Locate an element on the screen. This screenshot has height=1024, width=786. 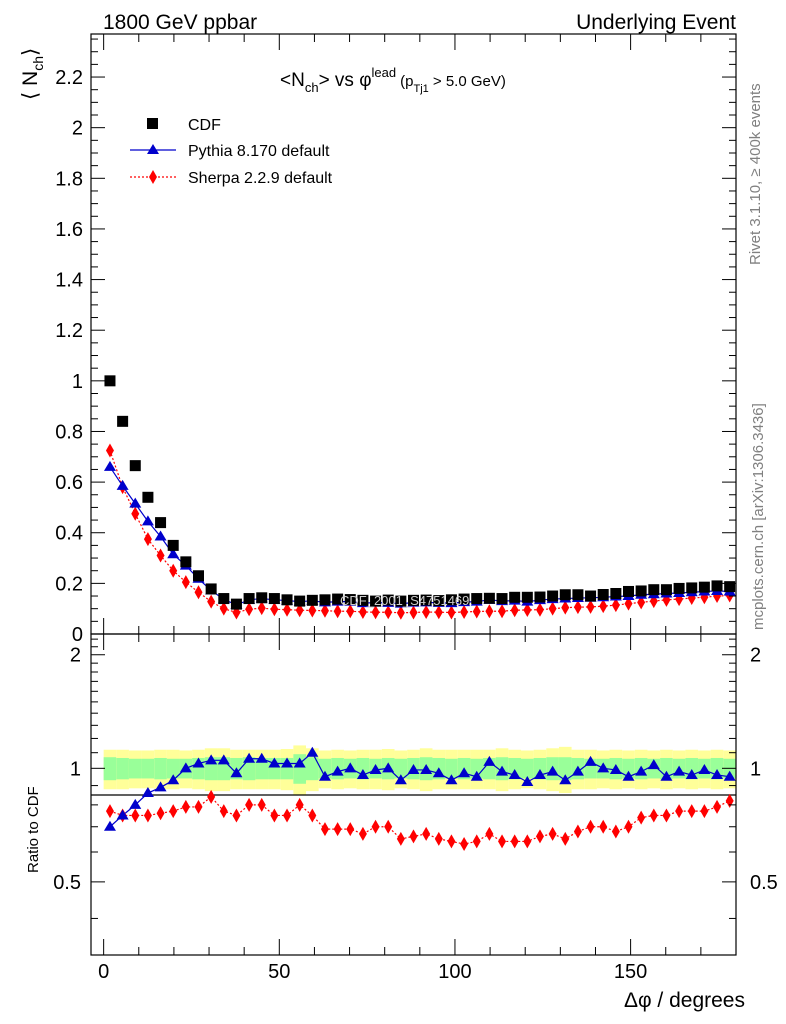
legend-label-sherpa: Sherpa 2.2.9 default is located at coordinates (260, 178).